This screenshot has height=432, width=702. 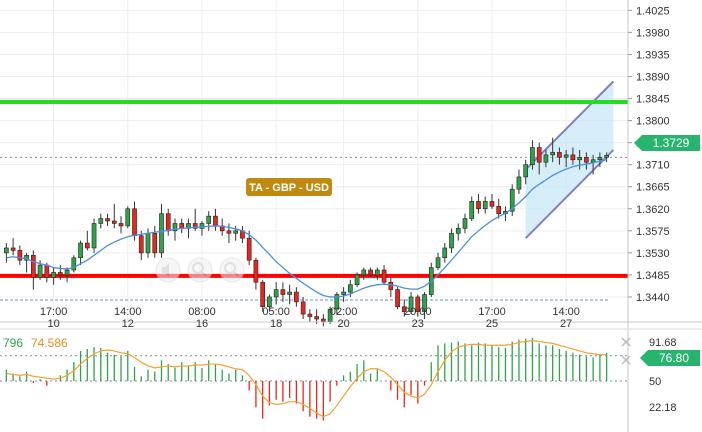 I want to click on speaker-icon, so click(x=168, y=270).